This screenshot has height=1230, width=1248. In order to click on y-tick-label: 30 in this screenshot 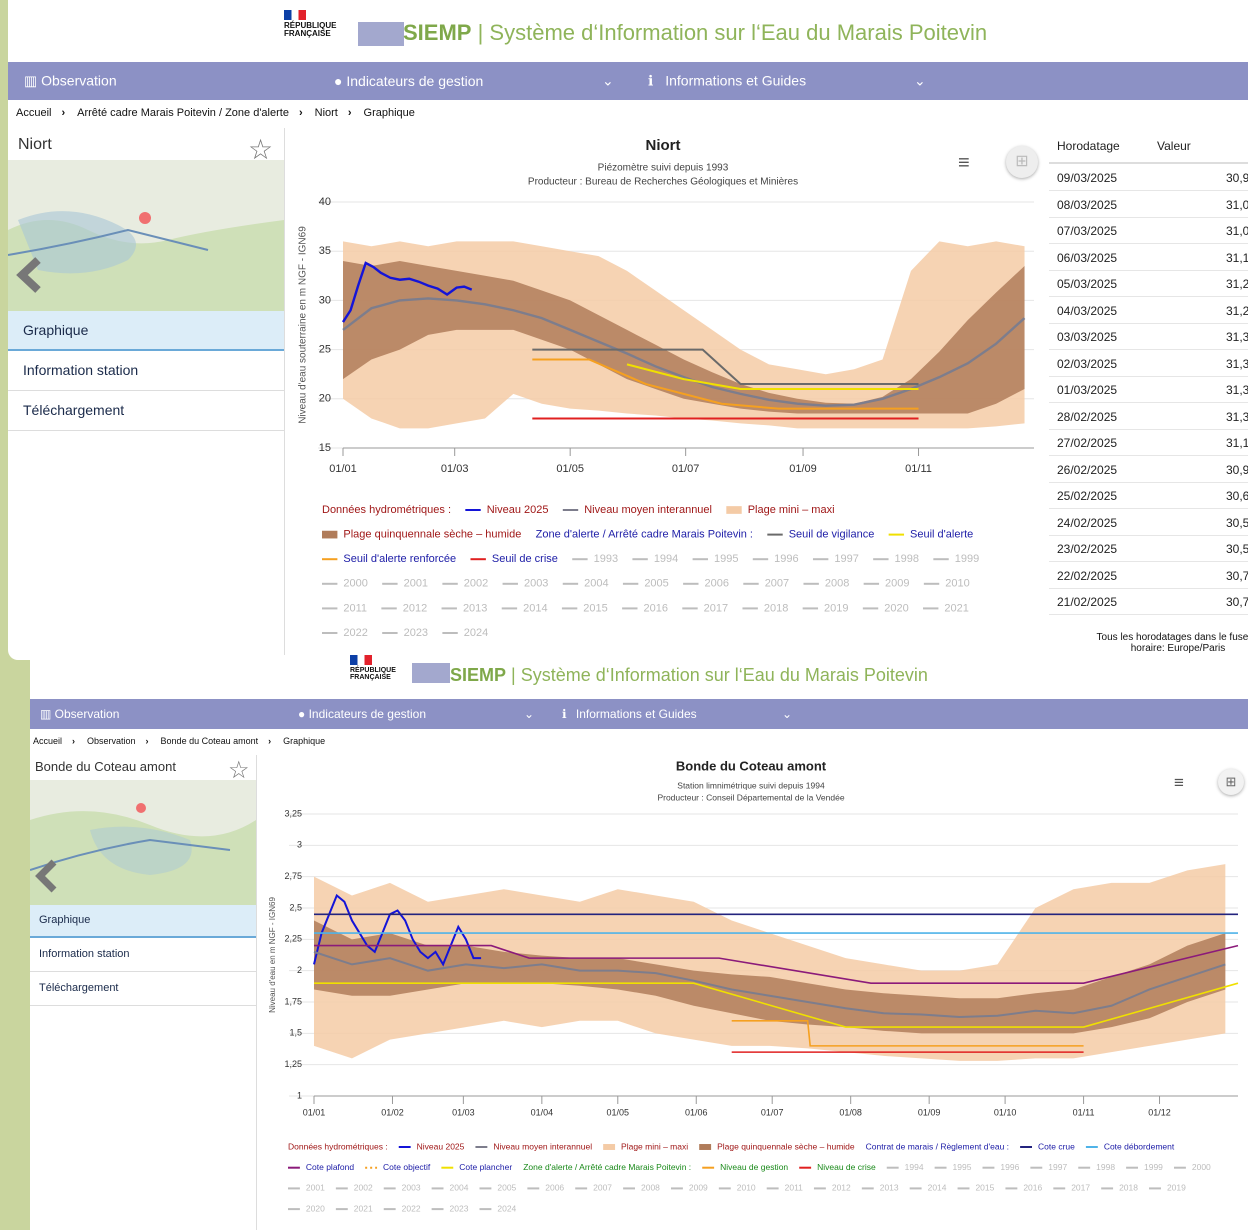, I will do `click(325, 300)`.